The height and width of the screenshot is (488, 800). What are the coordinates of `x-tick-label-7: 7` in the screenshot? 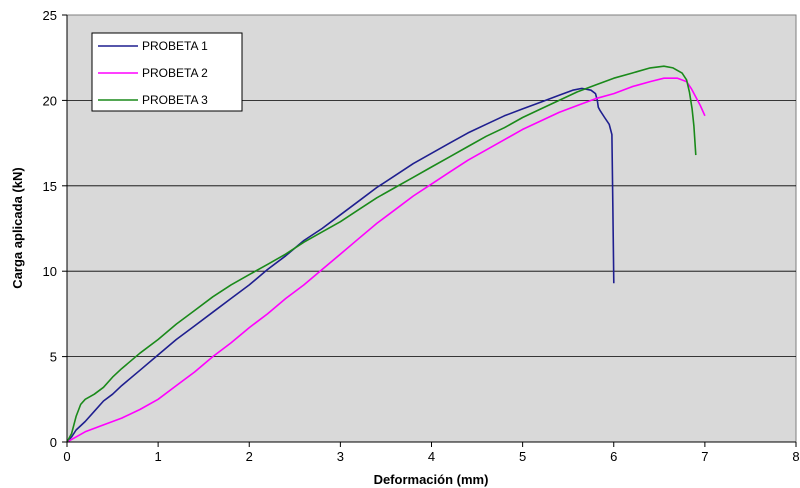 It's located at (704, 456).